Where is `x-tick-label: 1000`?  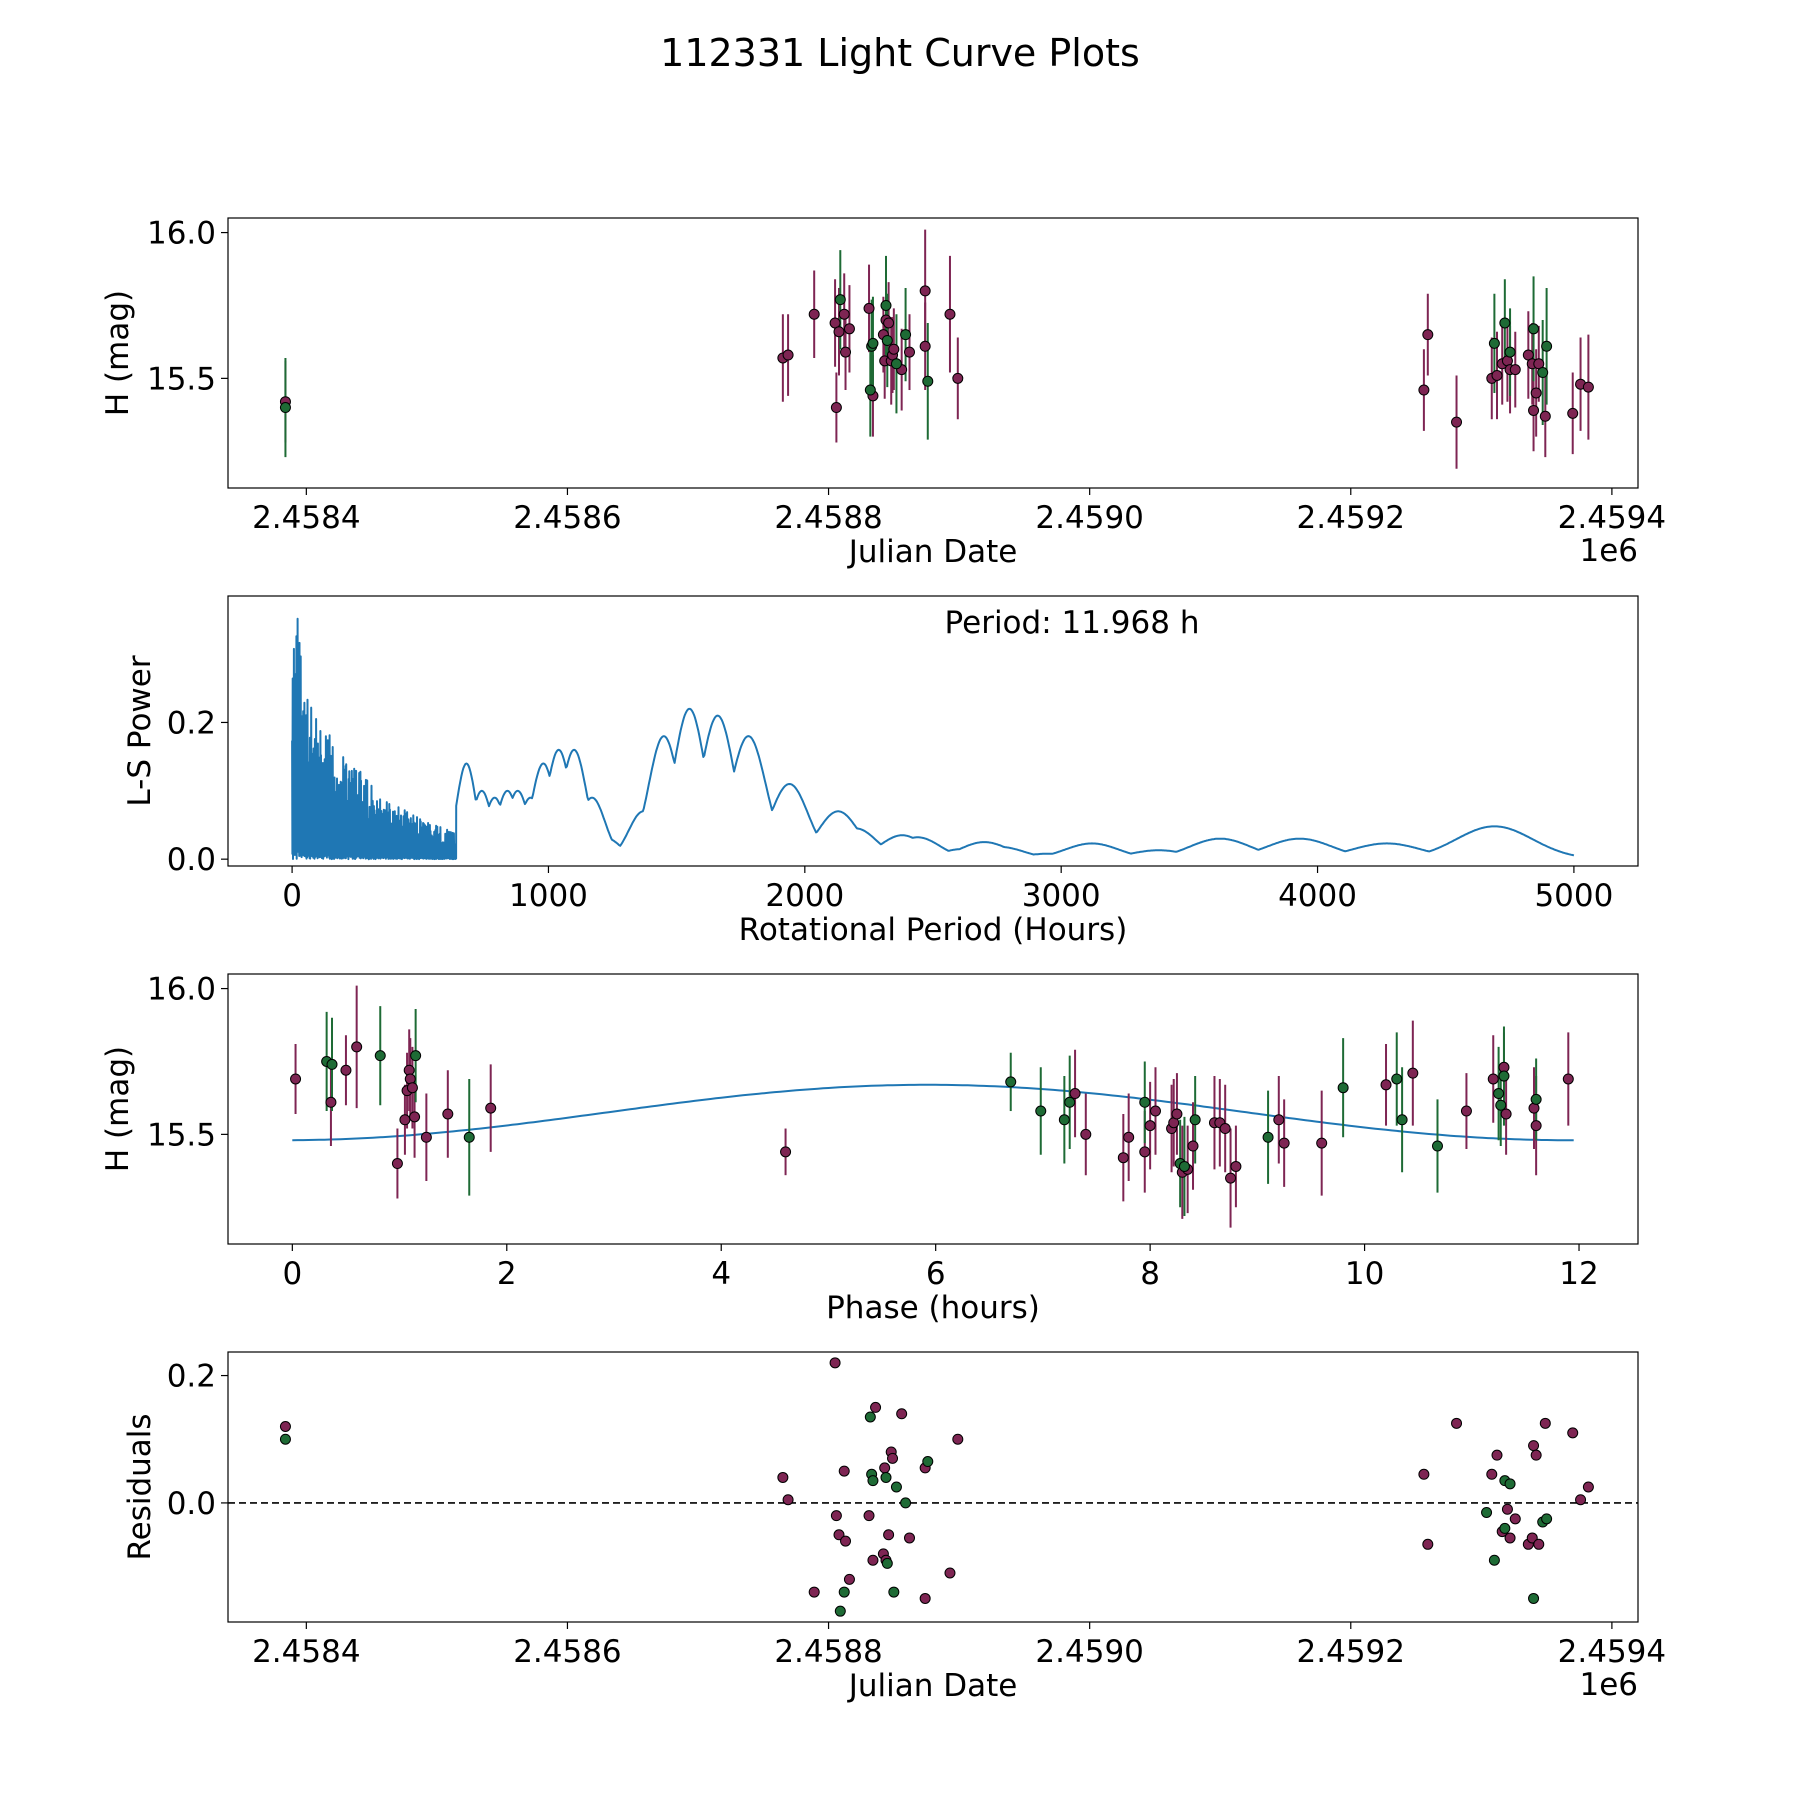 x-tick-label: 1000 is located at coordinates (548, 896).